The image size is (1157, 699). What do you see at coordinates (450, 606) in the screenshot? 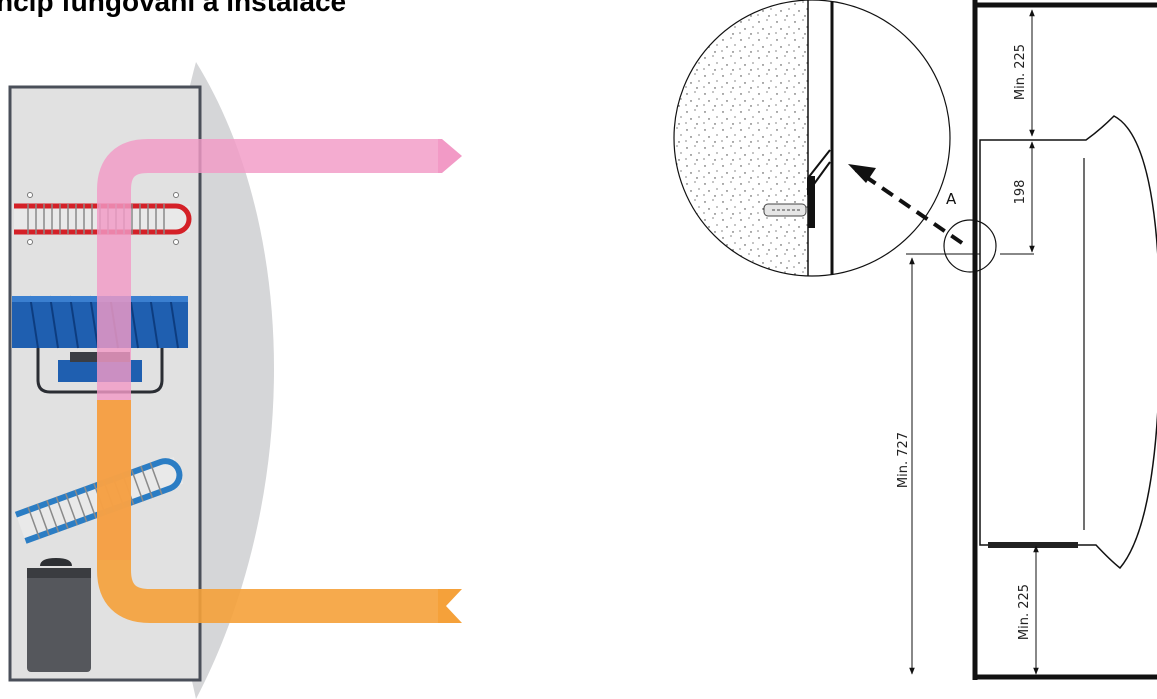
I see `cold-air-arrow` at bounding box center [450, 606].